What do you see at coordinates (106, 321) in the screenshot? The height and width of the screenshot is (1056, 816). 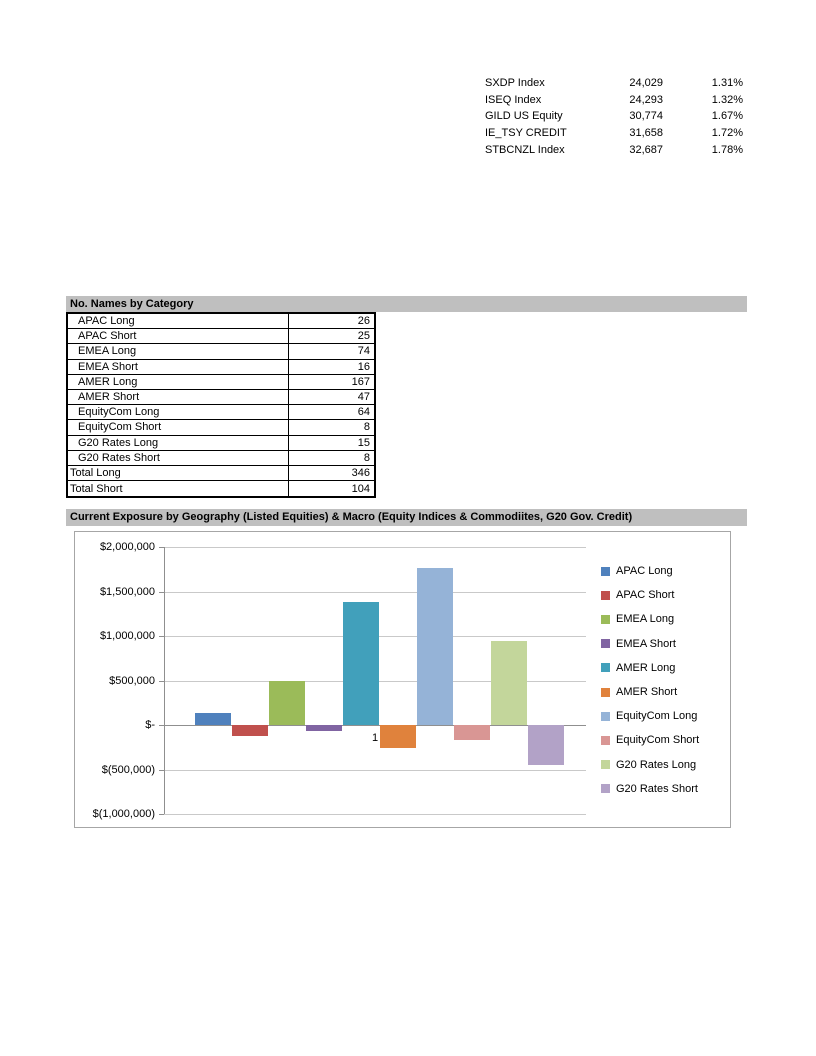 I see `category-label: APAC Long` at bounding box center [106, 321].